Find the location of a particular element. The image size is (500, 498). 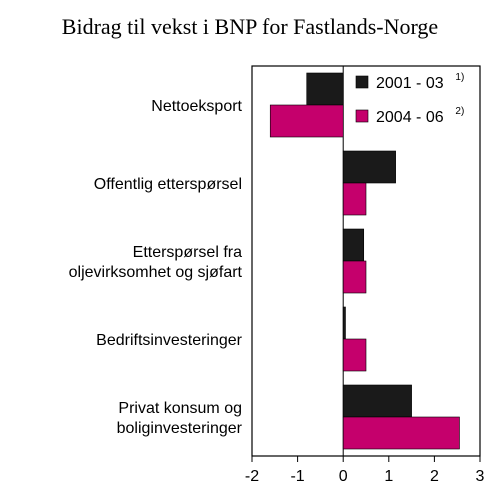

category-label: Etterspørsel fra is located at coordinates (187, 252).